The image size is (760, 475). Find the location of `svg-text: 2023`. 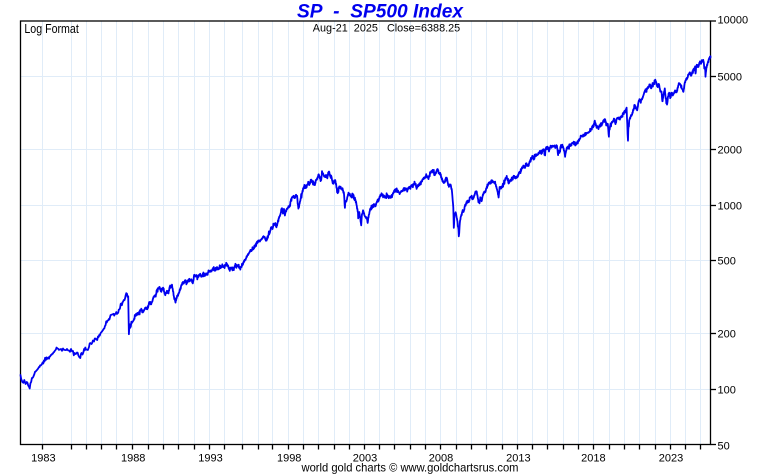

svg-text: 2023 is located at coordinates (671, 459).